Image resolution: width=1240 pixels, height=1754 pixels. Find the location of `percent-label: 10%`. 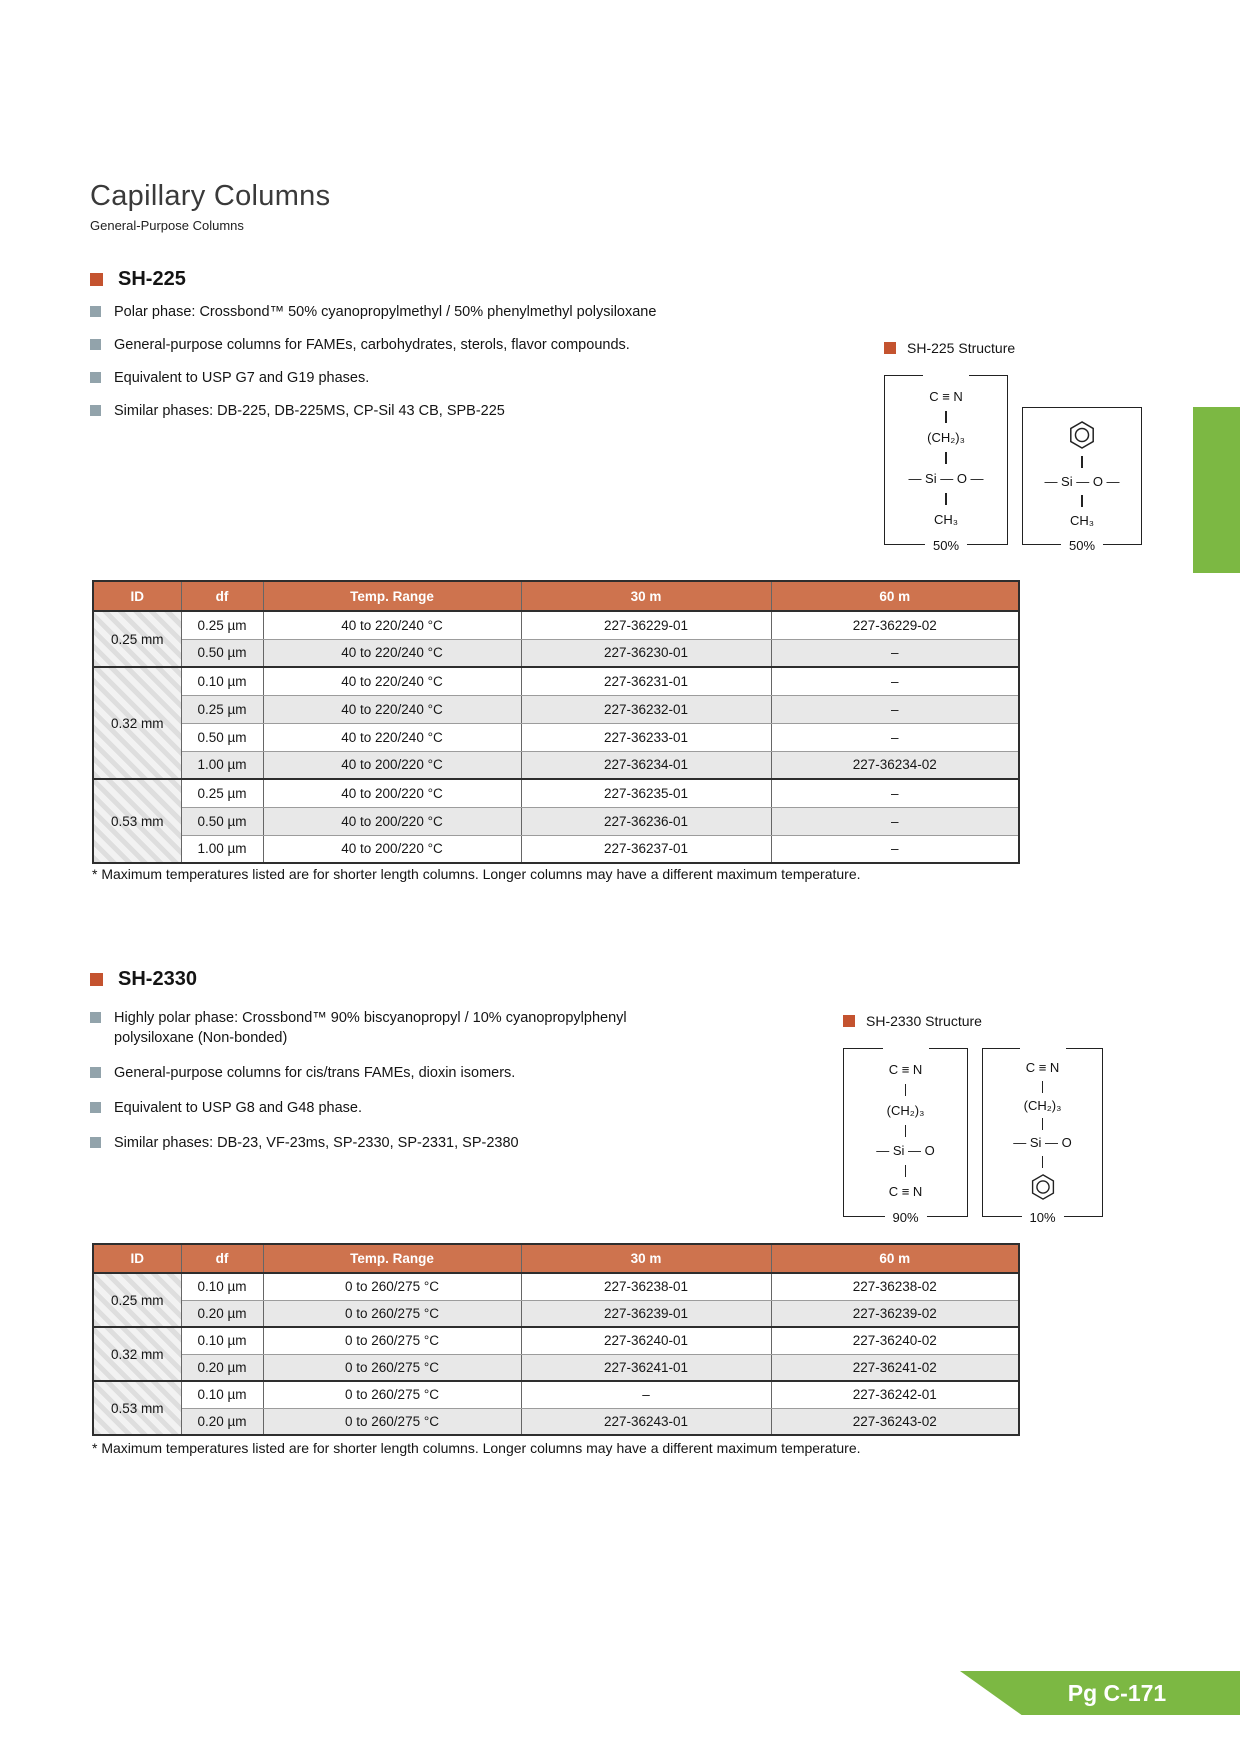

percent-label: 10% is located at coordinates (1042, 1217).